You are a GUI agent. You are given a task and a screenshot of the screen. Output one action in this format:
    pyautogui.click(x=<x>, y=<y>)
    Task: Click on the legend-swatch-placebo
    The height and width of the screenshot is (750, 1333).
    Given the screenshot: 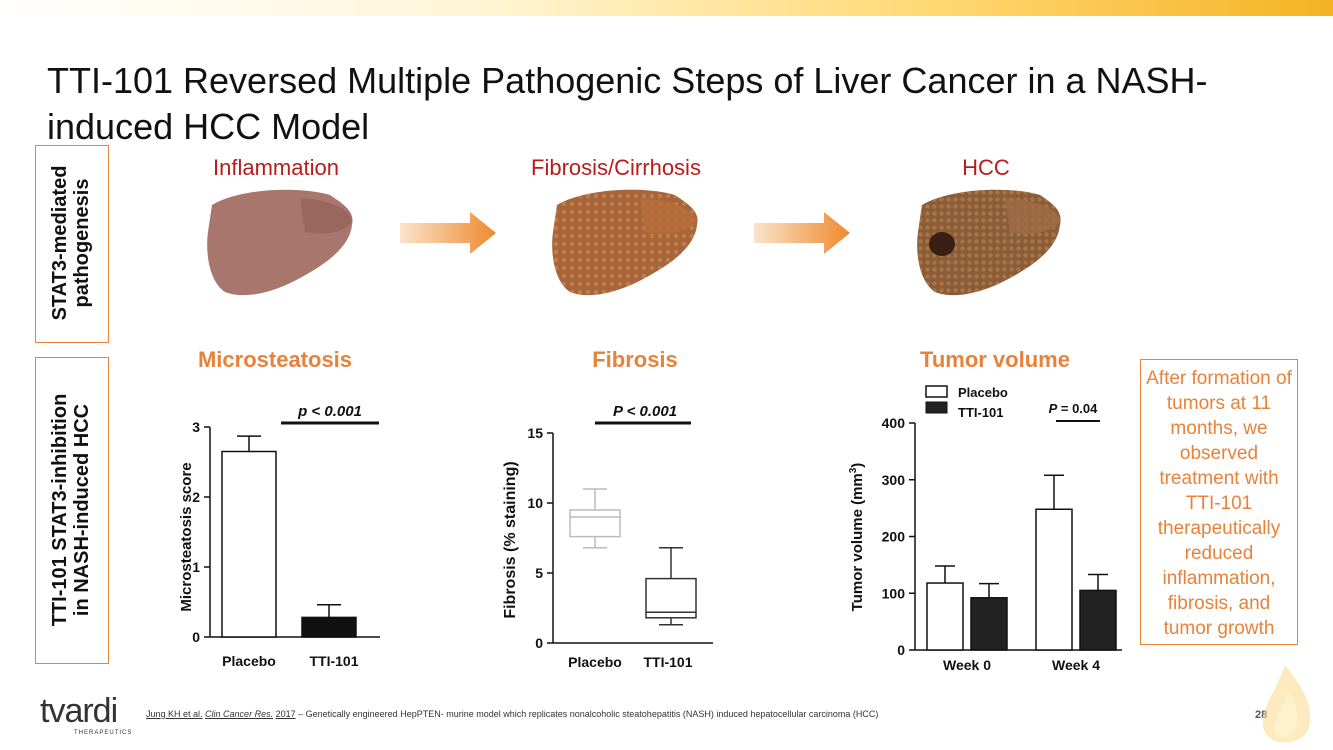 What is the action you would take?
    pyautogui.click(x=936, y=391)
    